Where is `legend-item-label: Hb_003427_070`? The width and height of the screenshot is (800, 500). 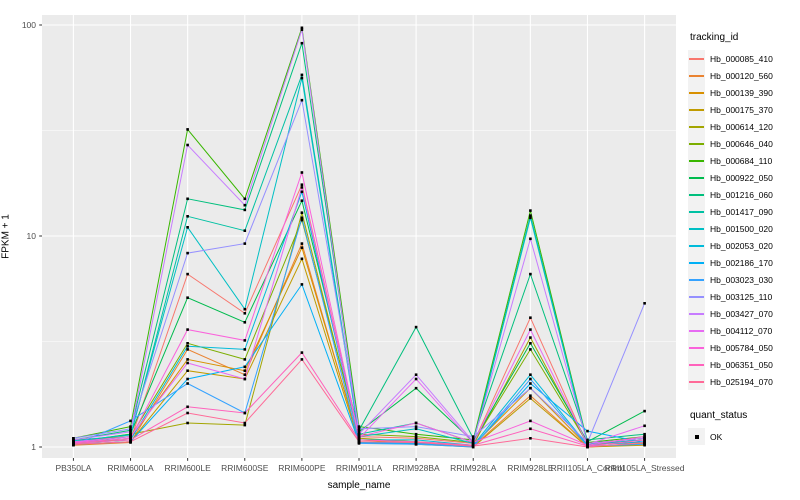 legend-item-label: Hb_003427_070 is located at coordinates (741, 313).